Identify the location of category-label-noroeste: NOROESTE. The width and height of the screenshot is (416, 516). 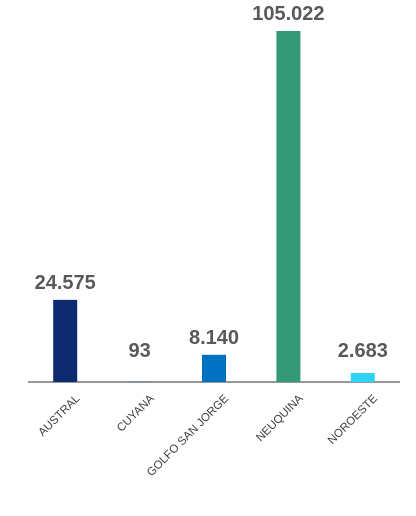
(353, 420).